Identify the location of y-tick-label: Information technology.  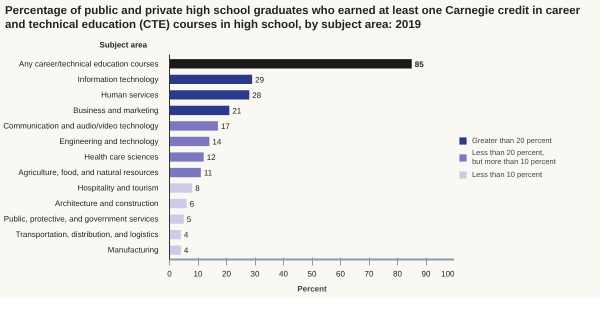
(118, 79).